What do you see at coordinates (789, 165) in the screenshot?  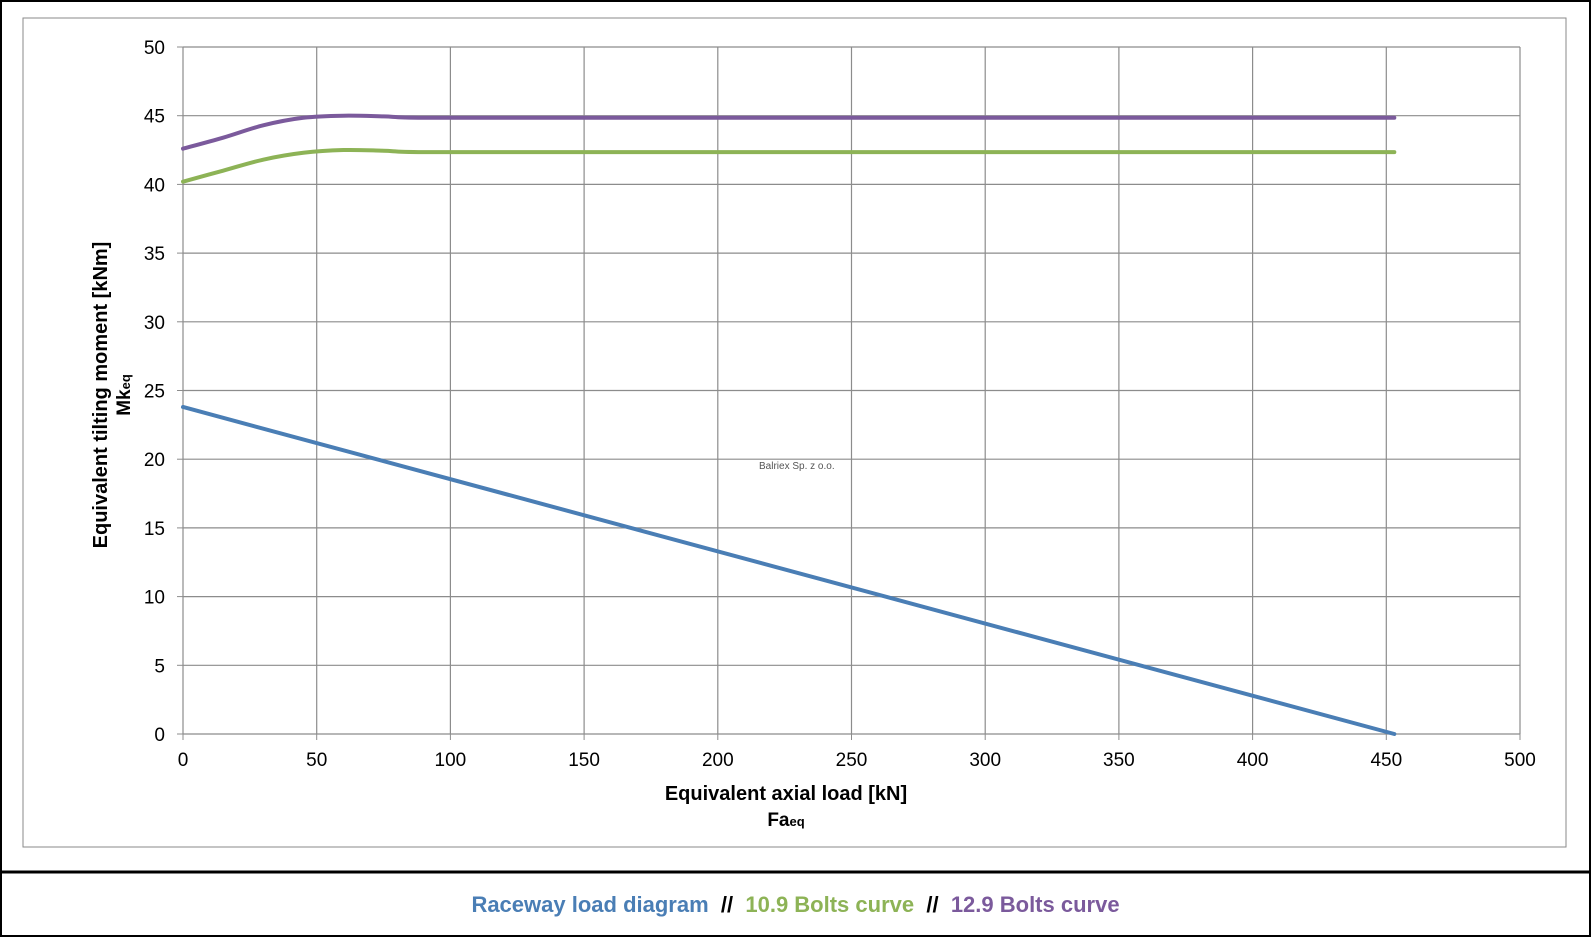 I see `bolts-10-9-line` at bounding box center [789, 165].